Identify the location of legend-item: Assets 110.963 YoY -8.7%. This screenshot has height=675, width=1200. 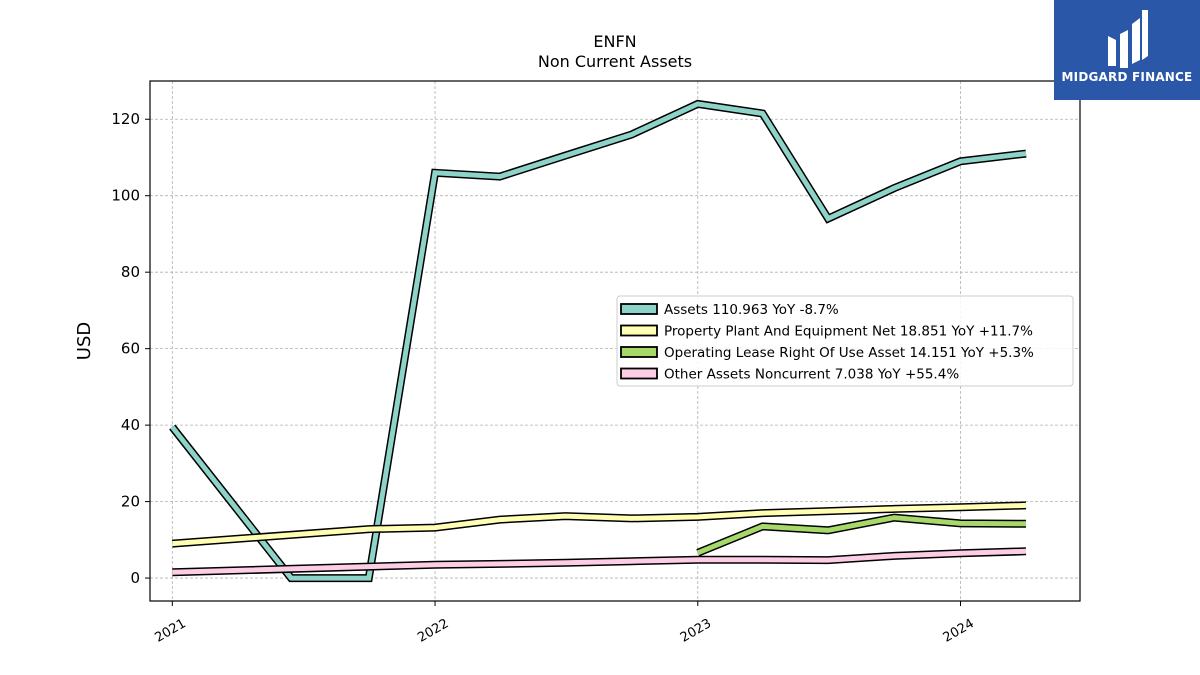
(729, 310).